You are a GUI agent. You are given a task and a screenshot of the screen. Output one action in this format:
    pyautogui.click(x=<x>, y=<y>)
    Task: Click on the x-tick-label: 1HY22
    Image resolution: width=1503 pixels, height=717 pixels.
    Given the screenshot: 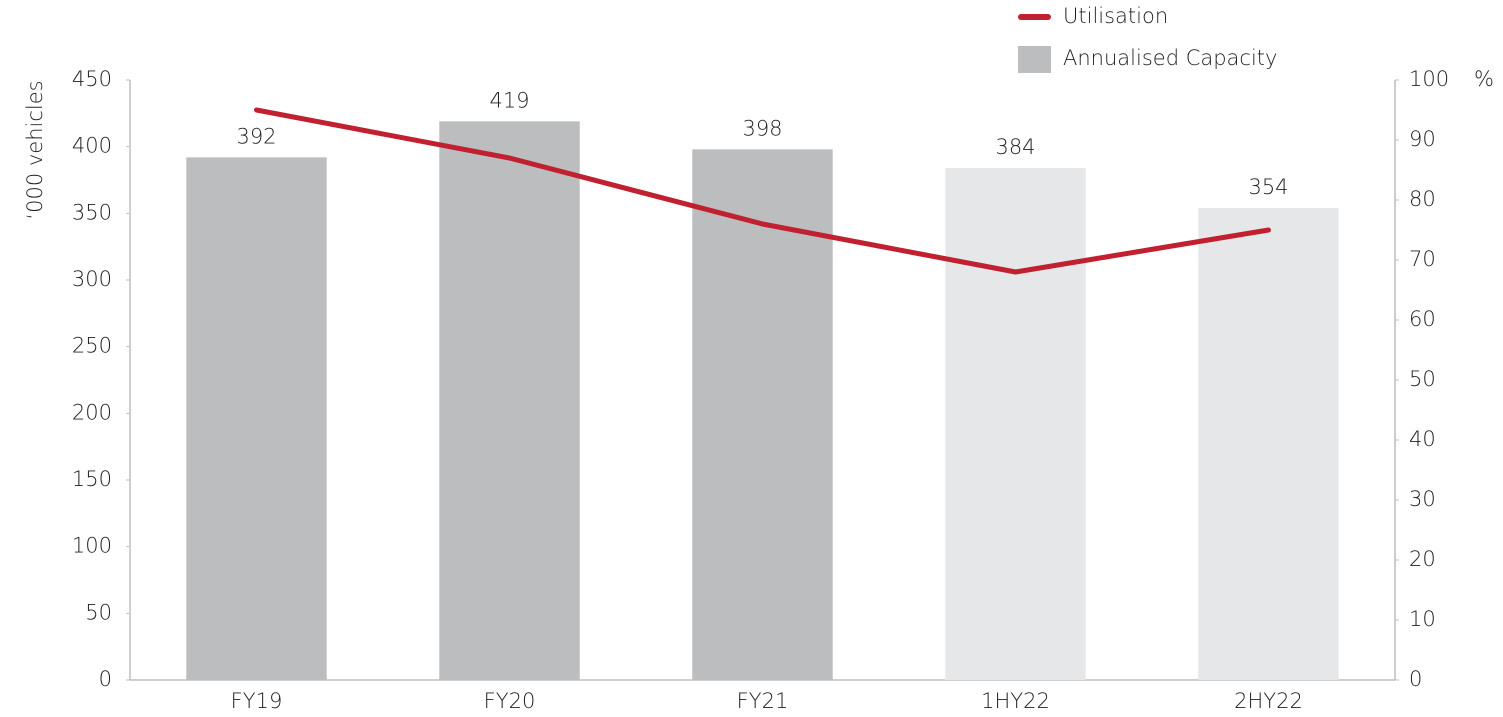 What is the action you would take?
    pyautogui.click(x=1015, y=701)
    